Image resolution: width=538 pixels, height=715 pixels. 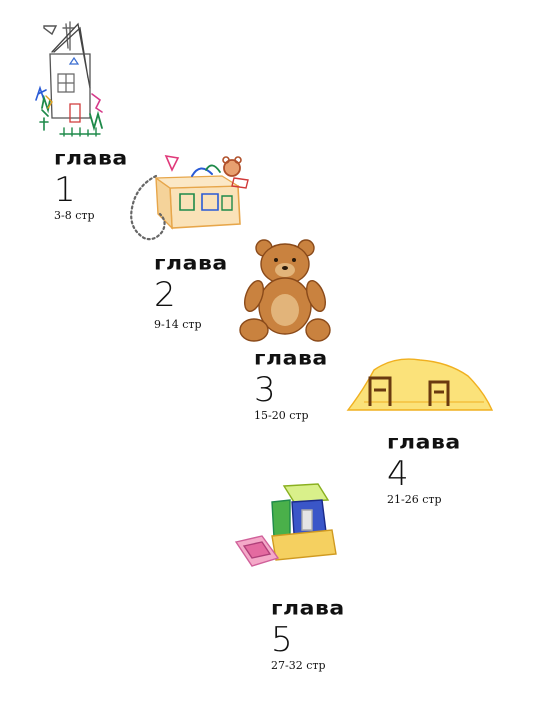 I want to click on chapter-1: глава 1 3-8 стр, so click(x=91, y=185).